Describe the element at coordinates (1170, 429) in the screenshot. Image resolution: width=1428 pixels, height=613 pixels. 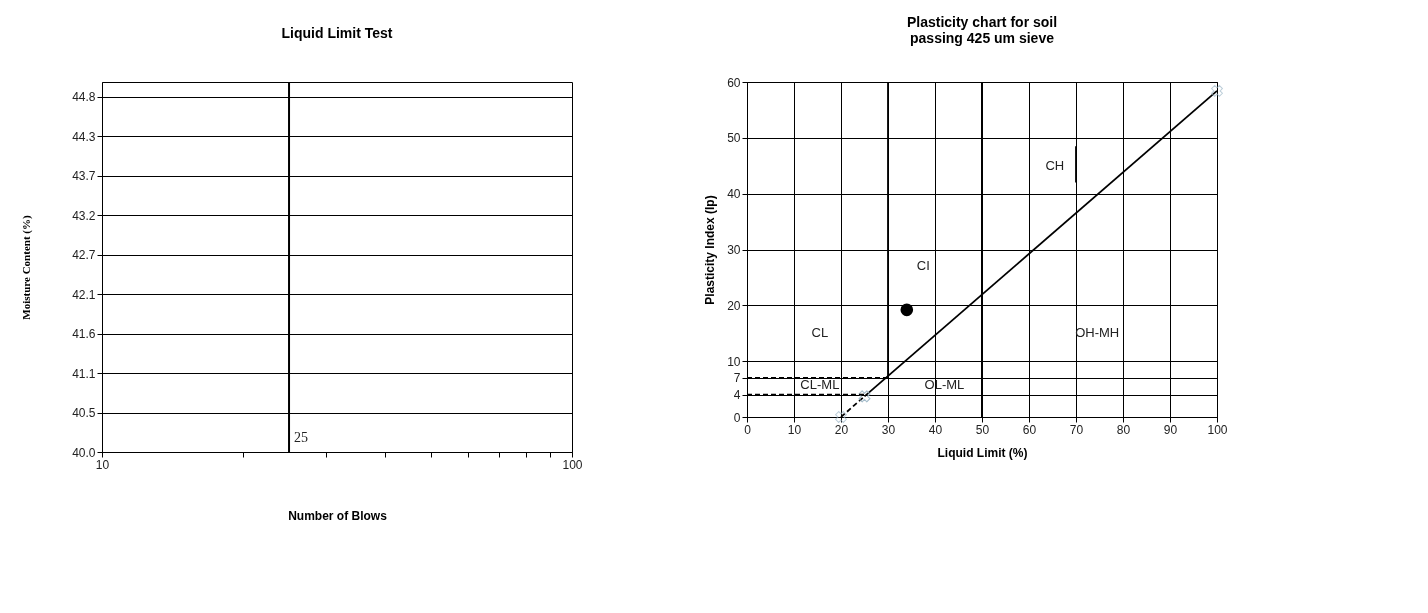
I see `x-tick-label: 90` at that location.